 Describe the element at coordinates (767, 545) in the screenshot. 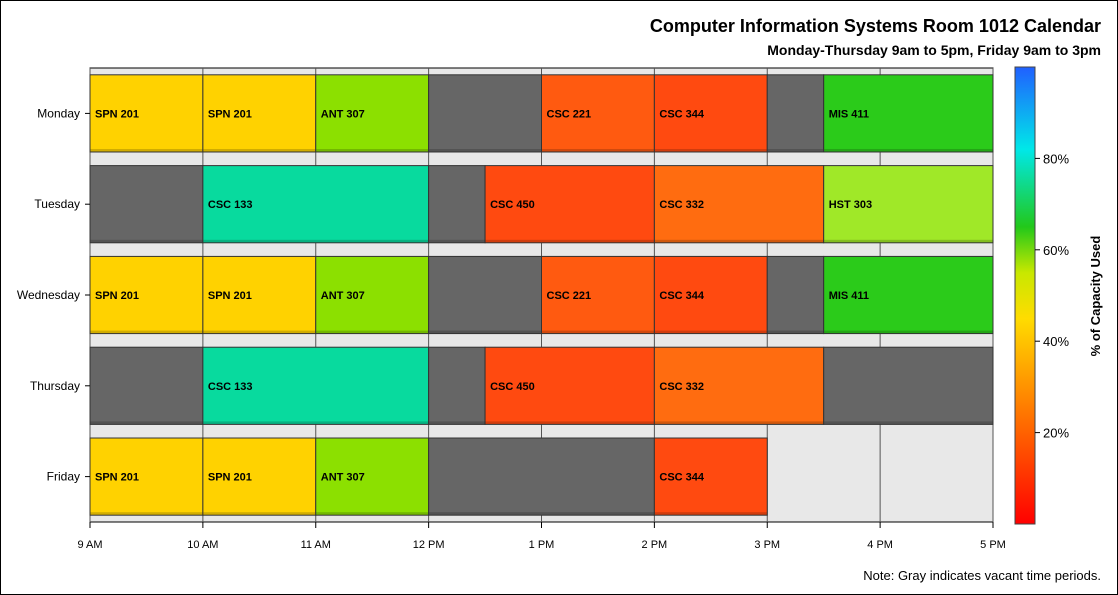

I see `x-tick-label: 3 PM` at that location.